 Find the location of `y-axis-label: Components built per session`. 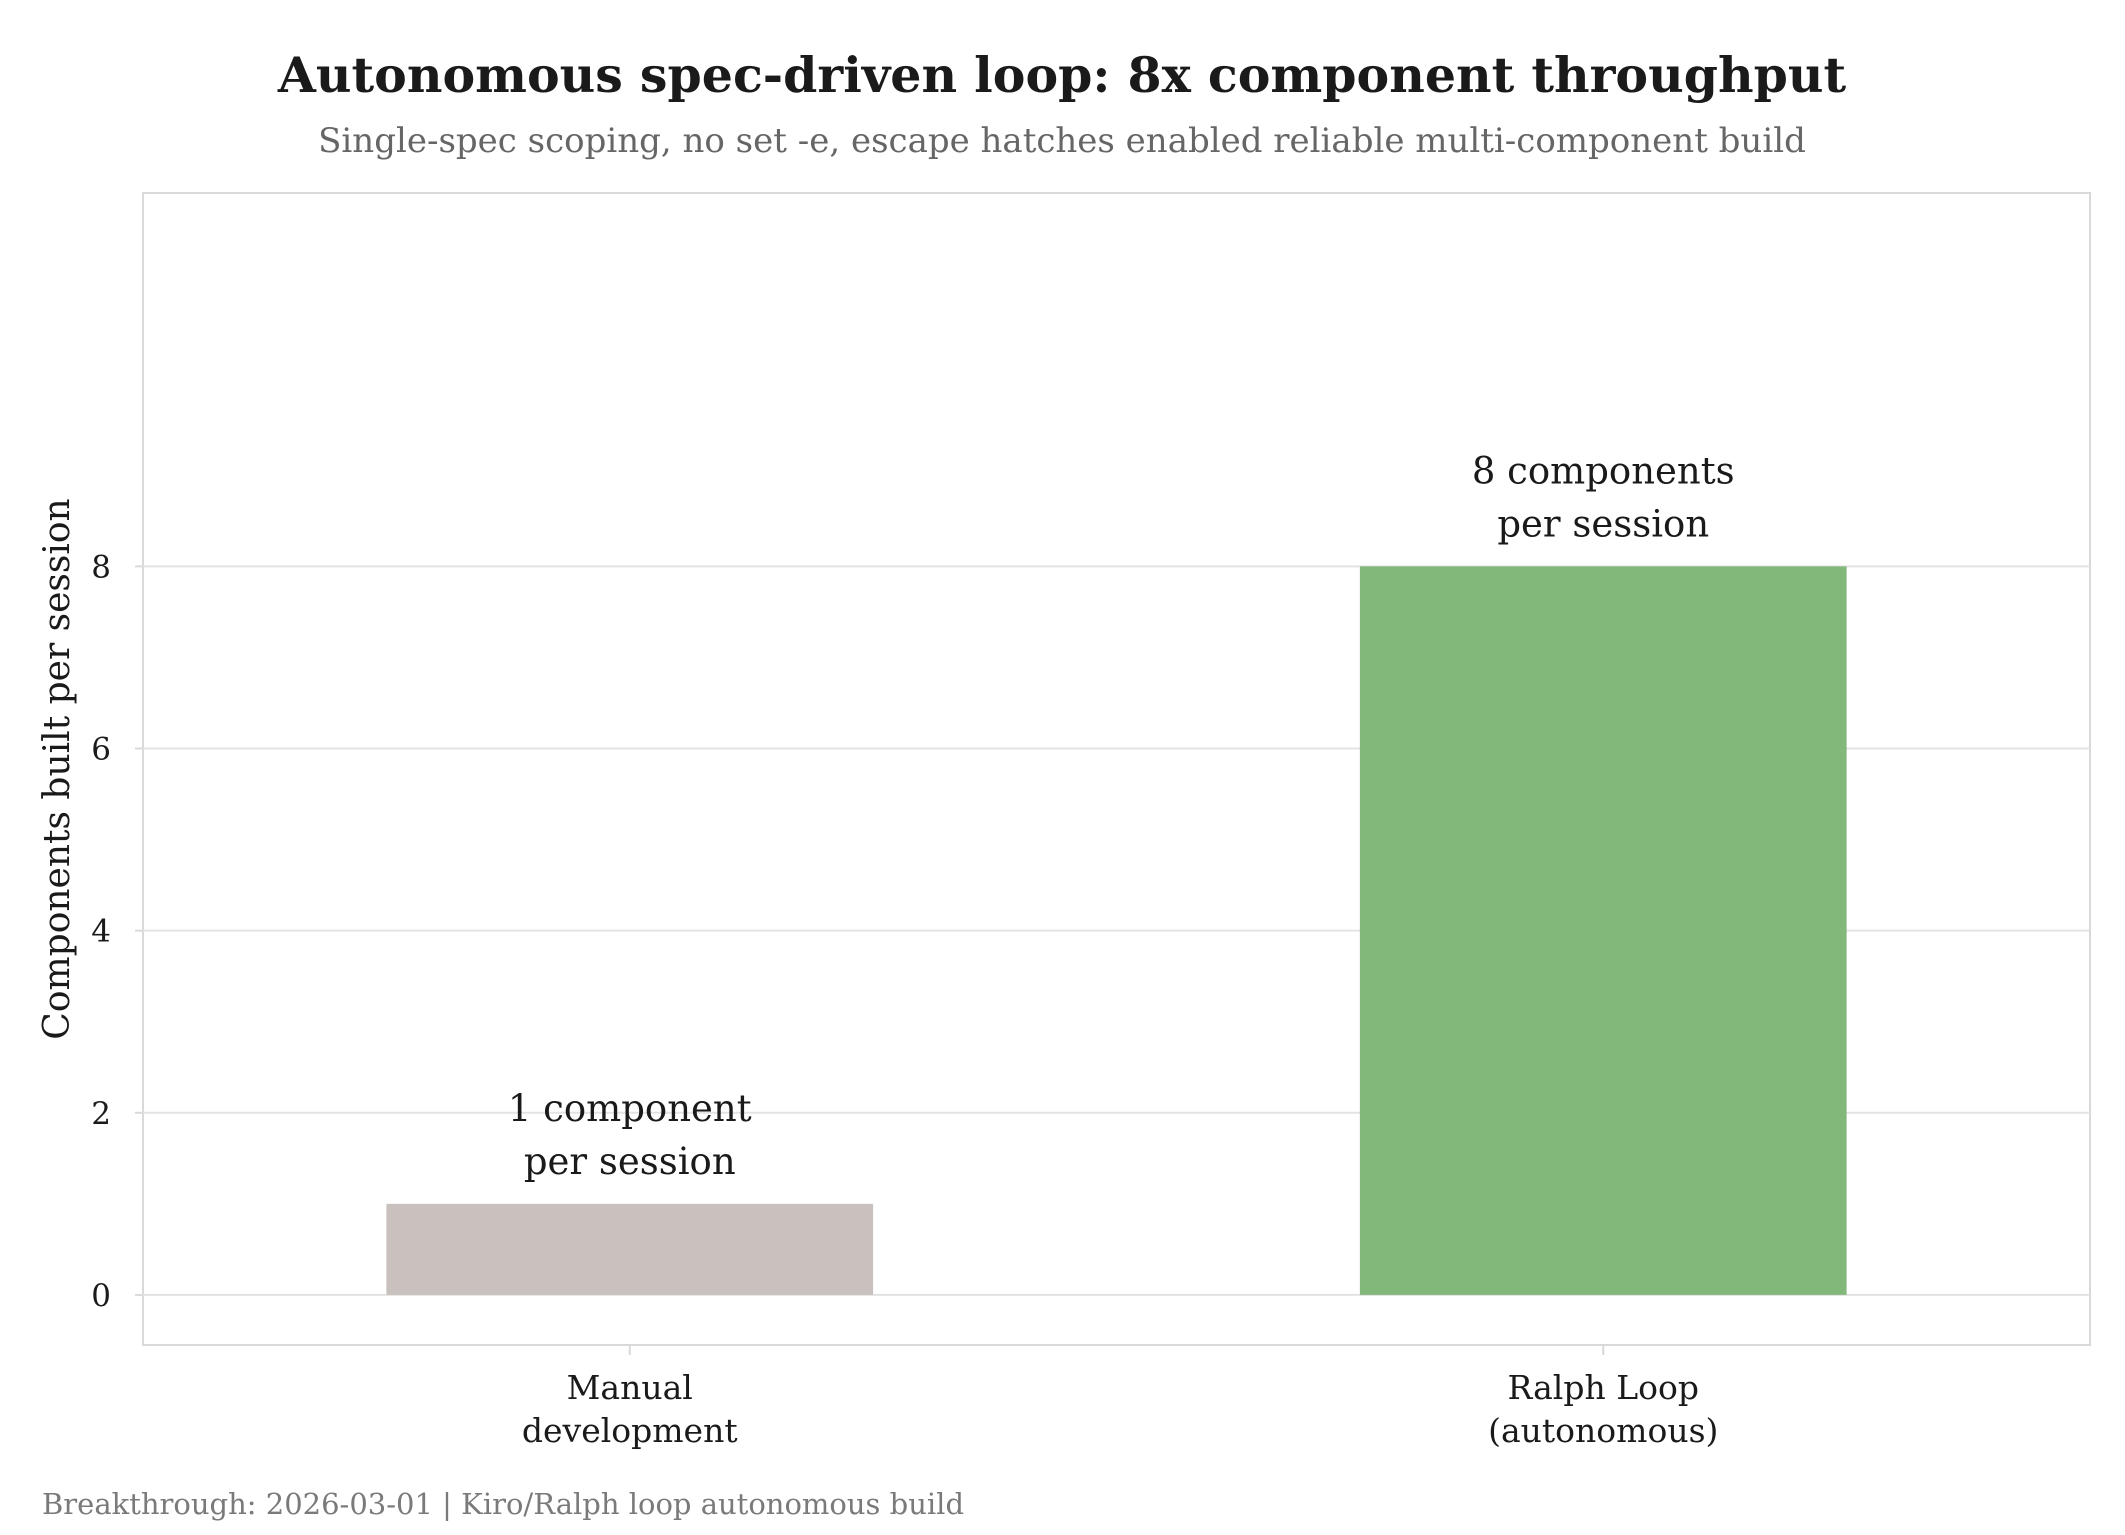

y-axis-label: Components built per session is located at coordinates (57, 768).